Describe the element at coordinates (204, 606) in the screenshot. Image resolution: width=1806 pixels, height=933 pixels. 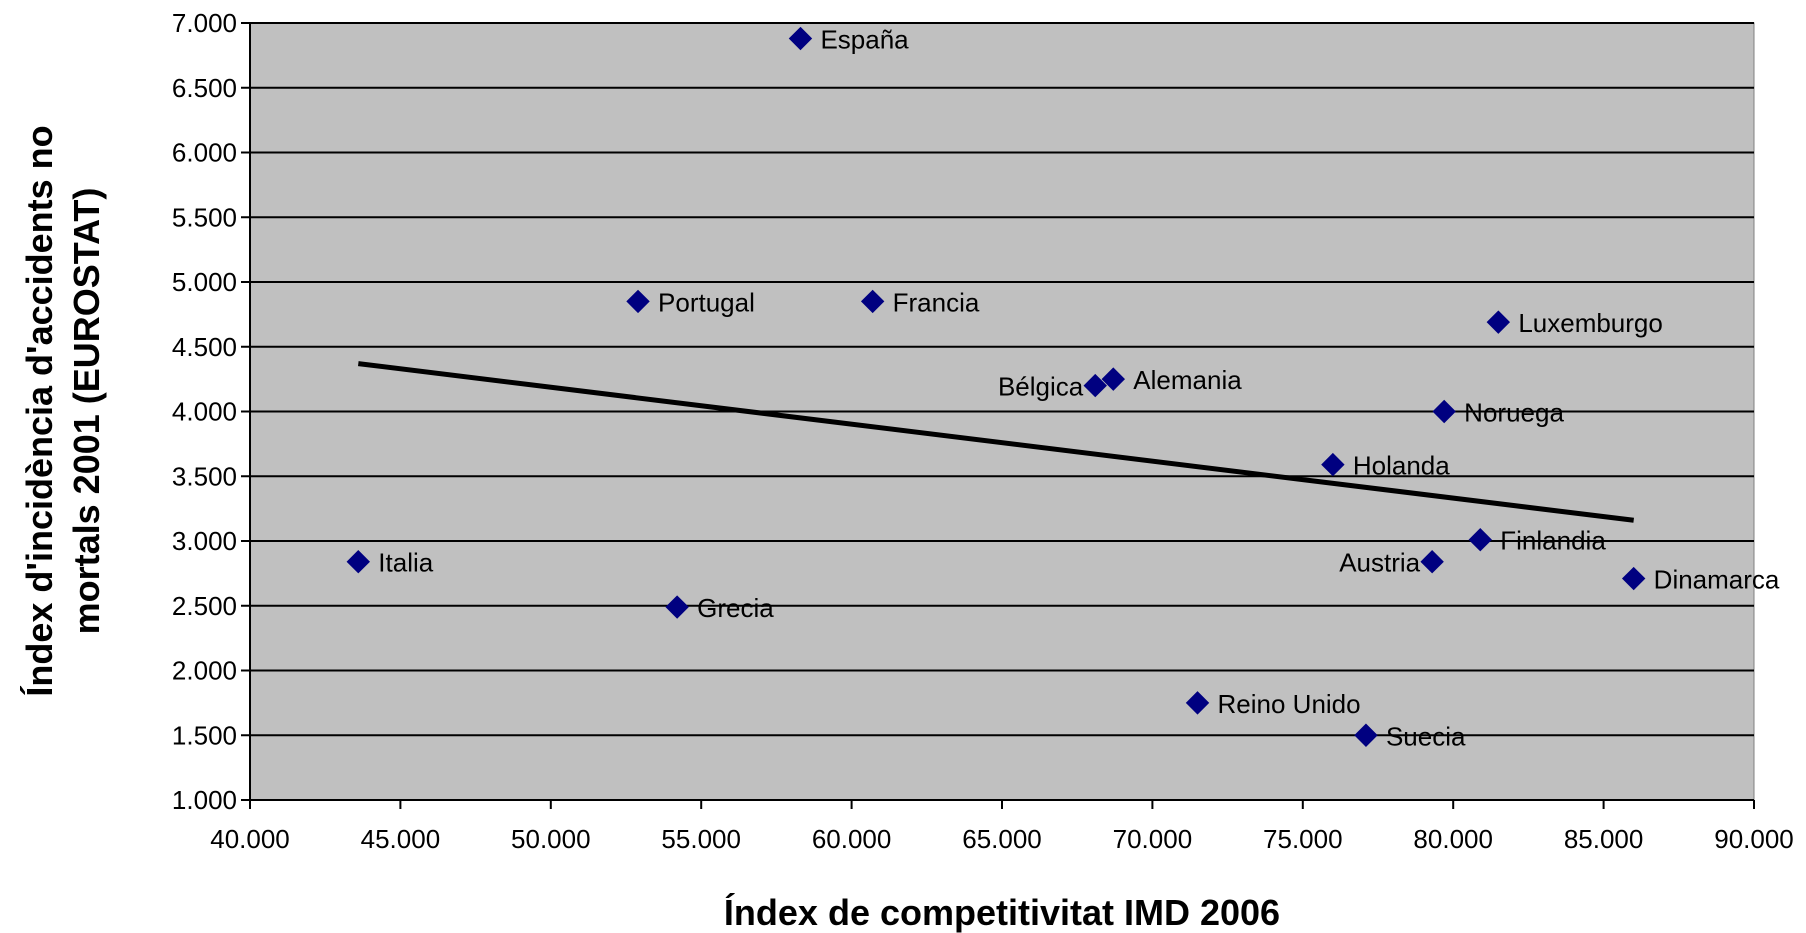
I see `y-tick-label: 2.500` at that location.